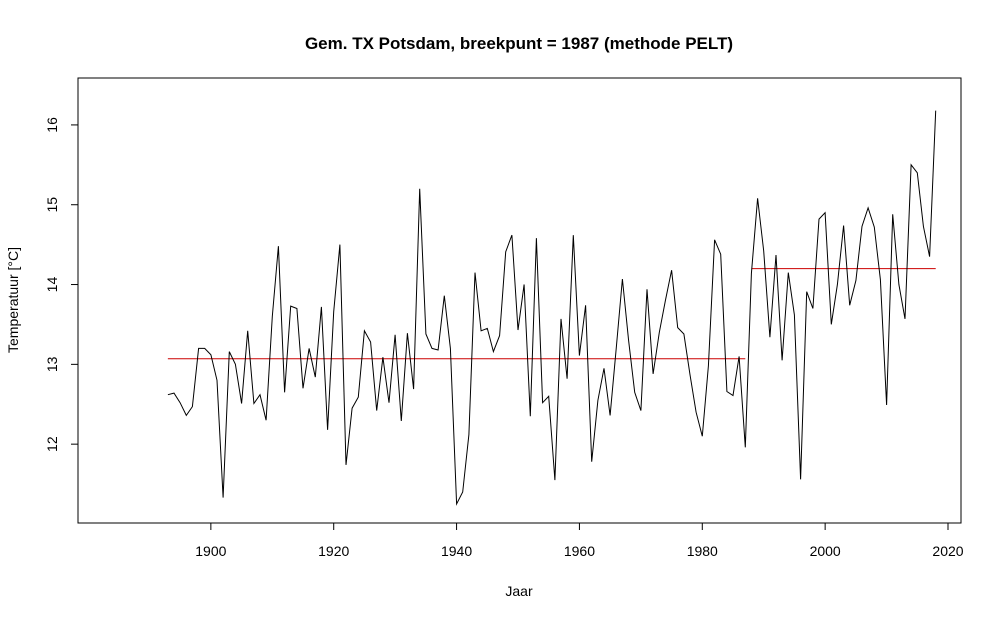 This screenshot has width=999, height=619. I want to click on x-axis-label: Jaar, so click(519, 591).